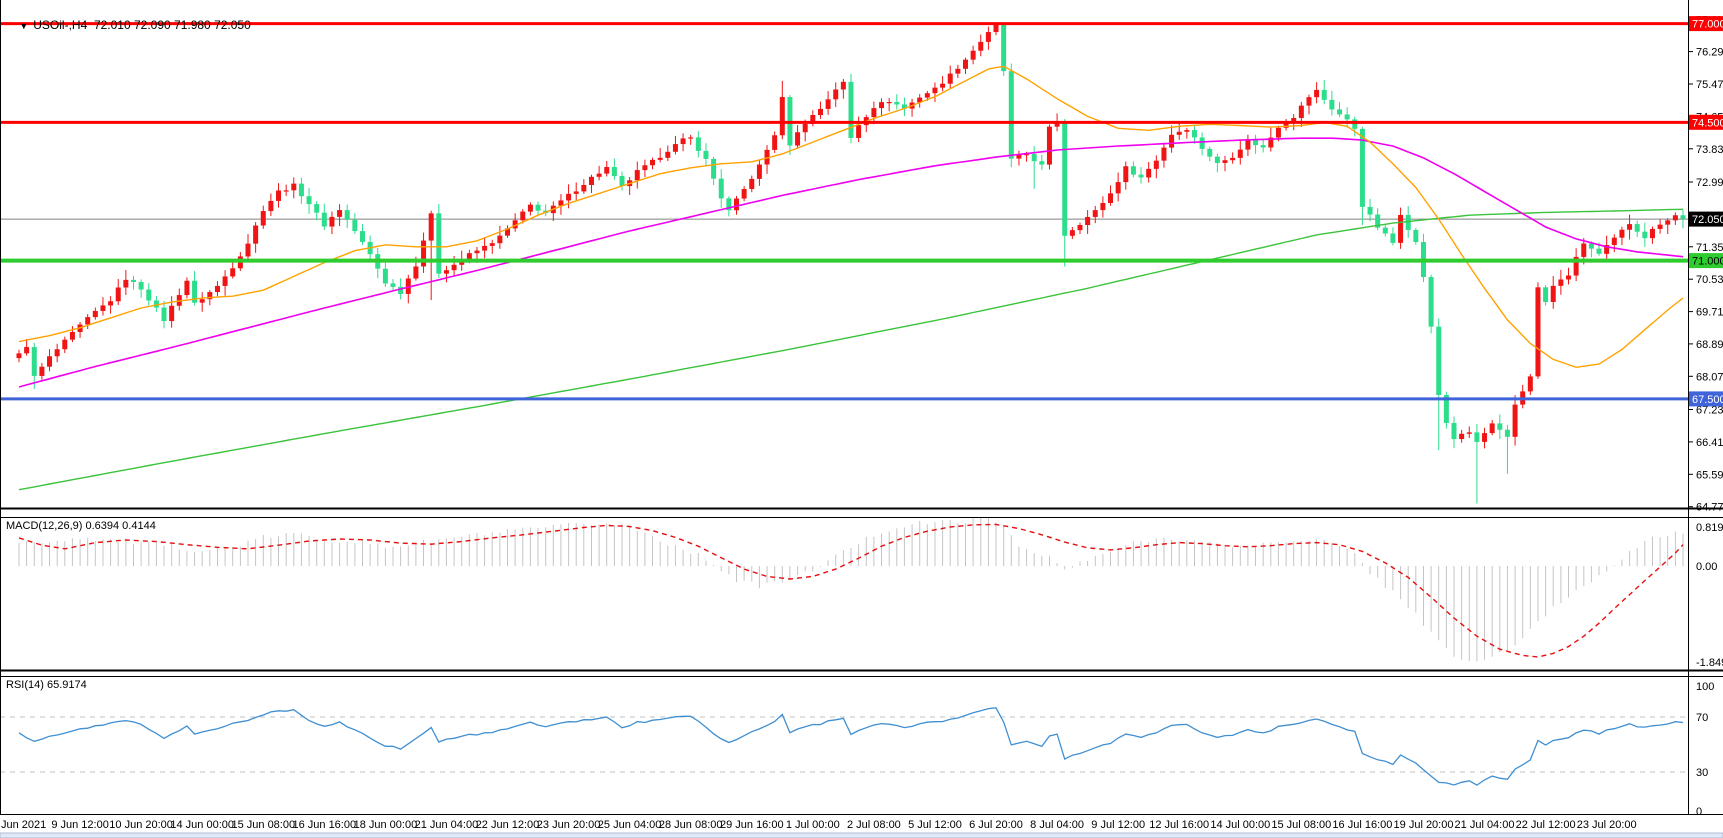 This screenshot has height=838, width=1723. I want to click on svg-text: 6 Jul 20:00, so click(996, 825).